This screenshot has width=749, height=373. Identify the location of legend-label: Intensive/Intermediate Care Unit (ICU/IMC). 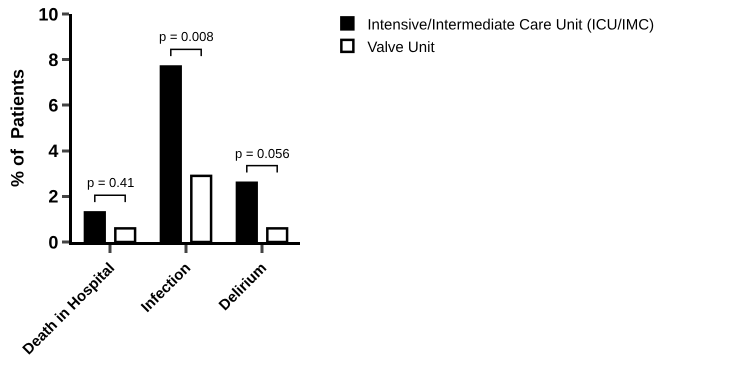
(510, 25).